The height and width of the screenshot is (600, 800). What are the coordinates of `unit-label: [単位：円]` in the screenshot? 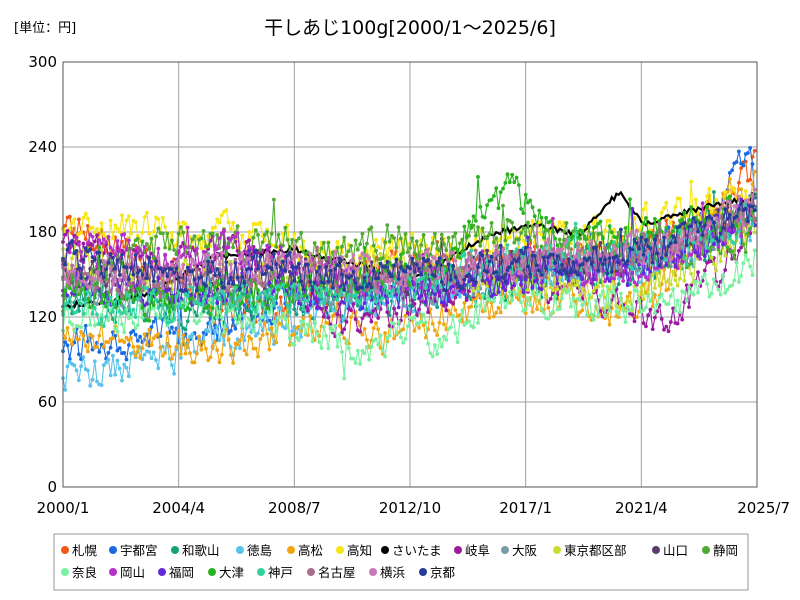 It's located at (45, 28).